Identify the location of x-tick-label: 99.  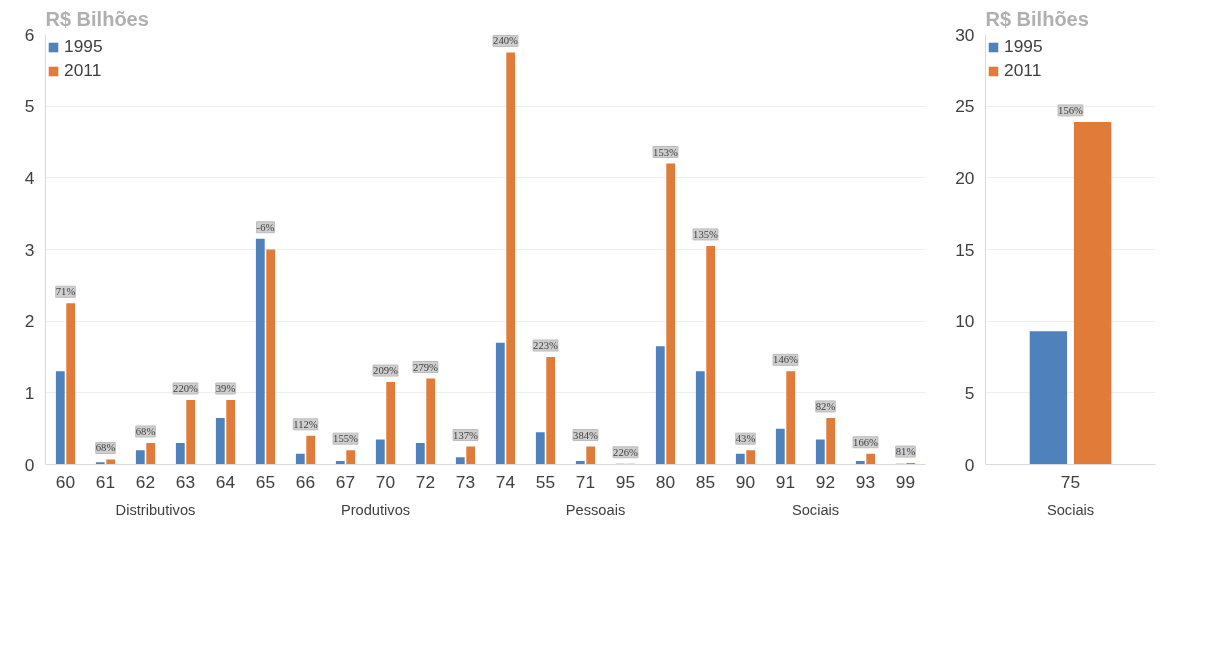
(905, 481).